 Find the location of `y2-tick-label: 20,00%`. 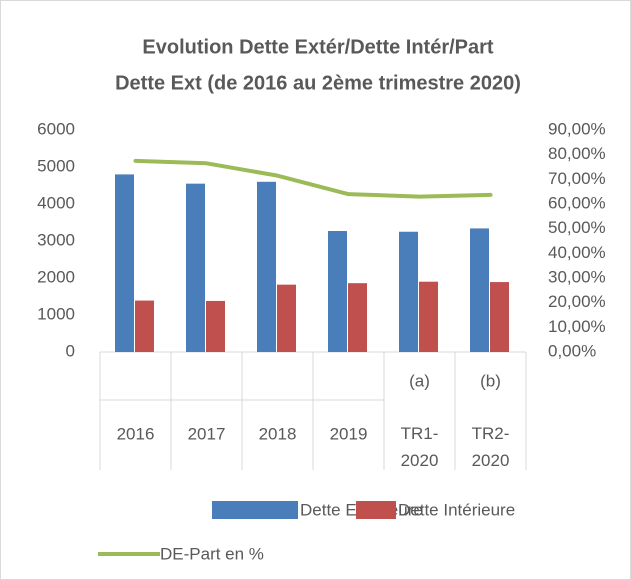

y2-tick-label: 20,00% is located at coordinates (577, 301).